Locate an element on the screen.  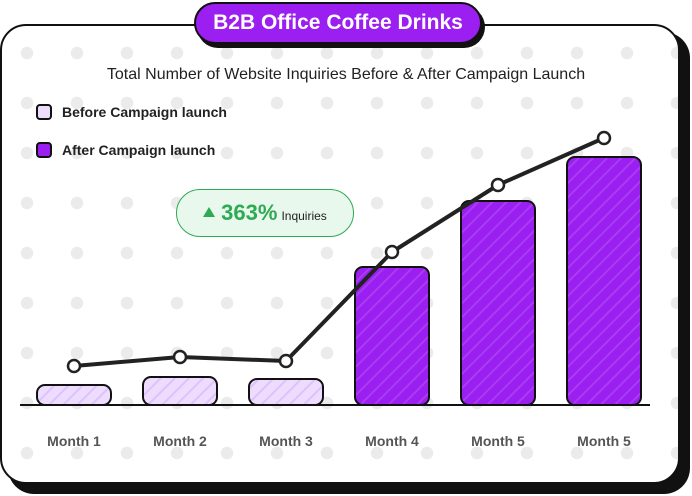
x-tick-label: Month 4 is located at coordinates (392, 441).